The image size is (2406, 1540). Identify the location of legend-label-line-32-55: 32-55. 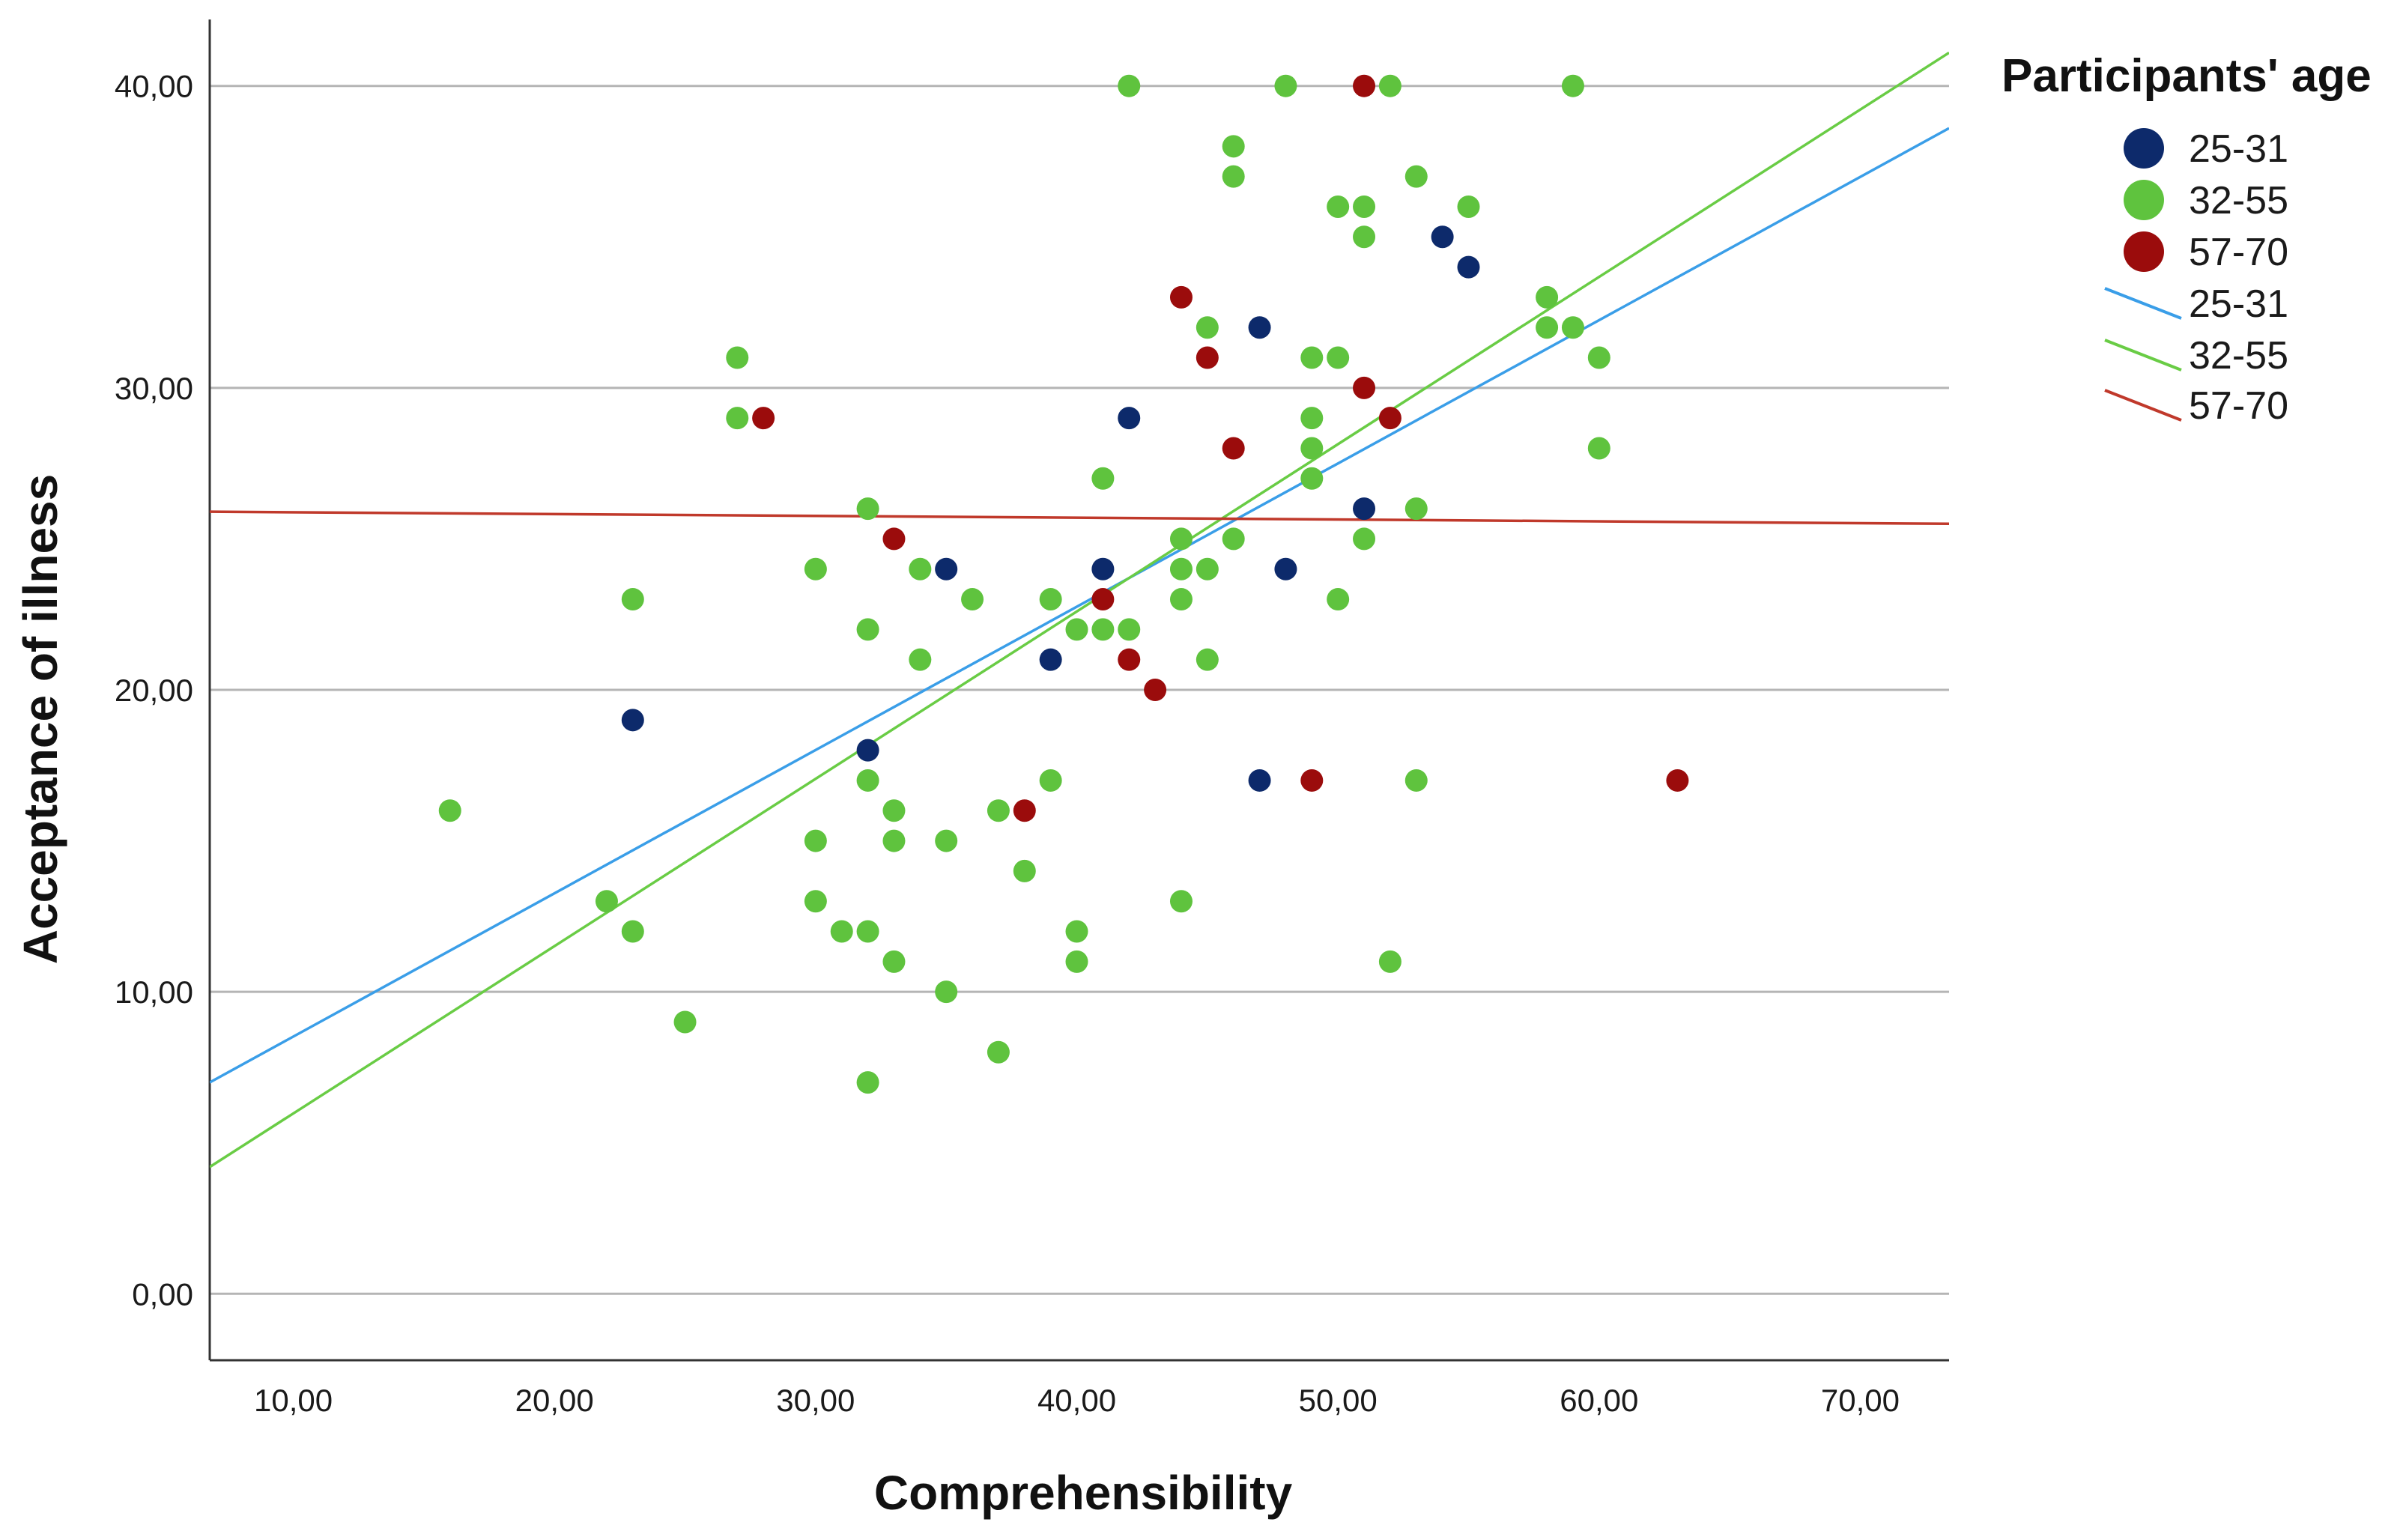
(2238, 356).